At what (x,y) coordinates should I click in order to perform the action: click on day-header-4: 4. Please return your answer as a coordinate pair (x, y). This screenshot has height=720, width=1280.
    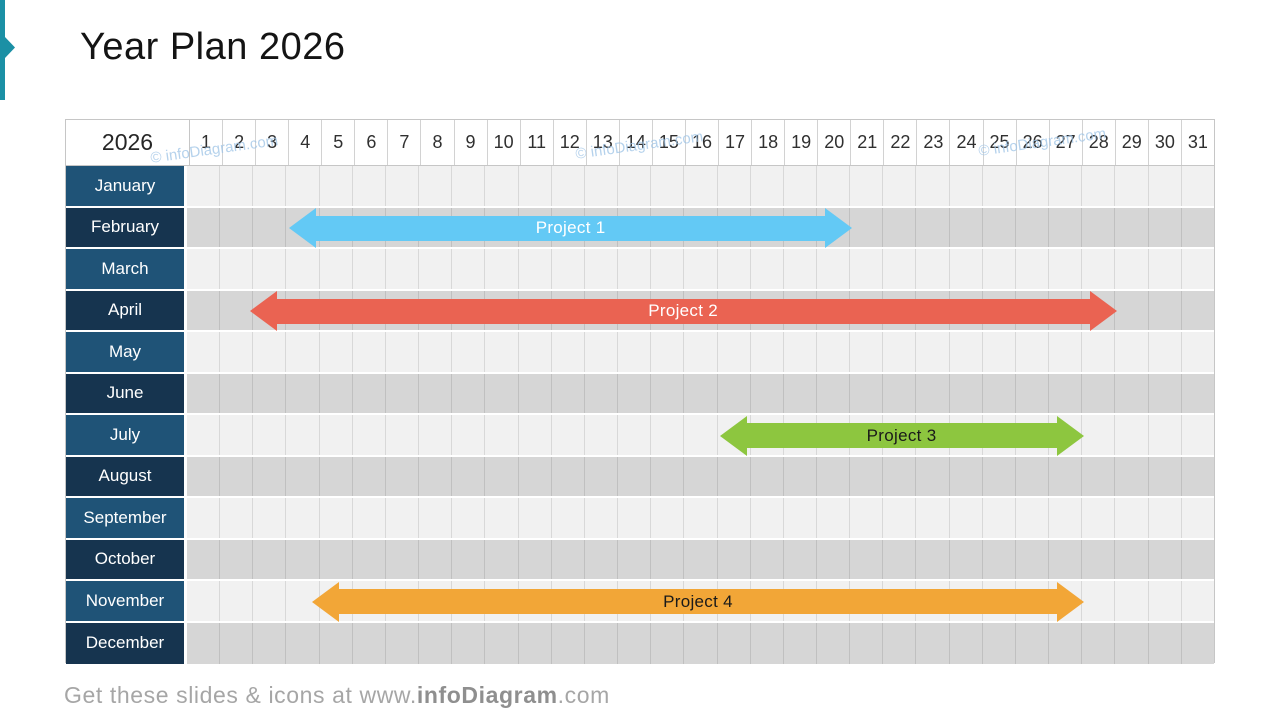
    Looking at the image, I should click on (306, 142).